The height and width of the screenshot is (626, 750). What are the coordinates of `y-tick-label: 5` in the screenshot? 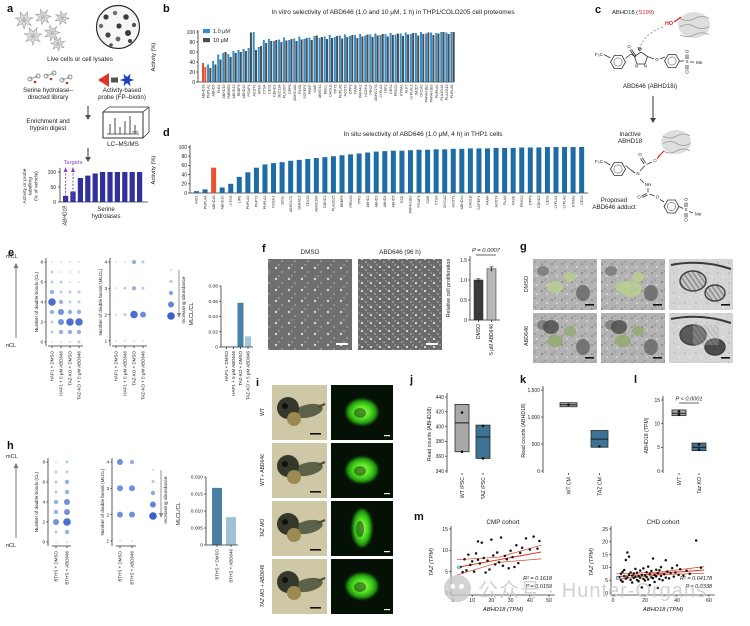 It's located at (606, 581).